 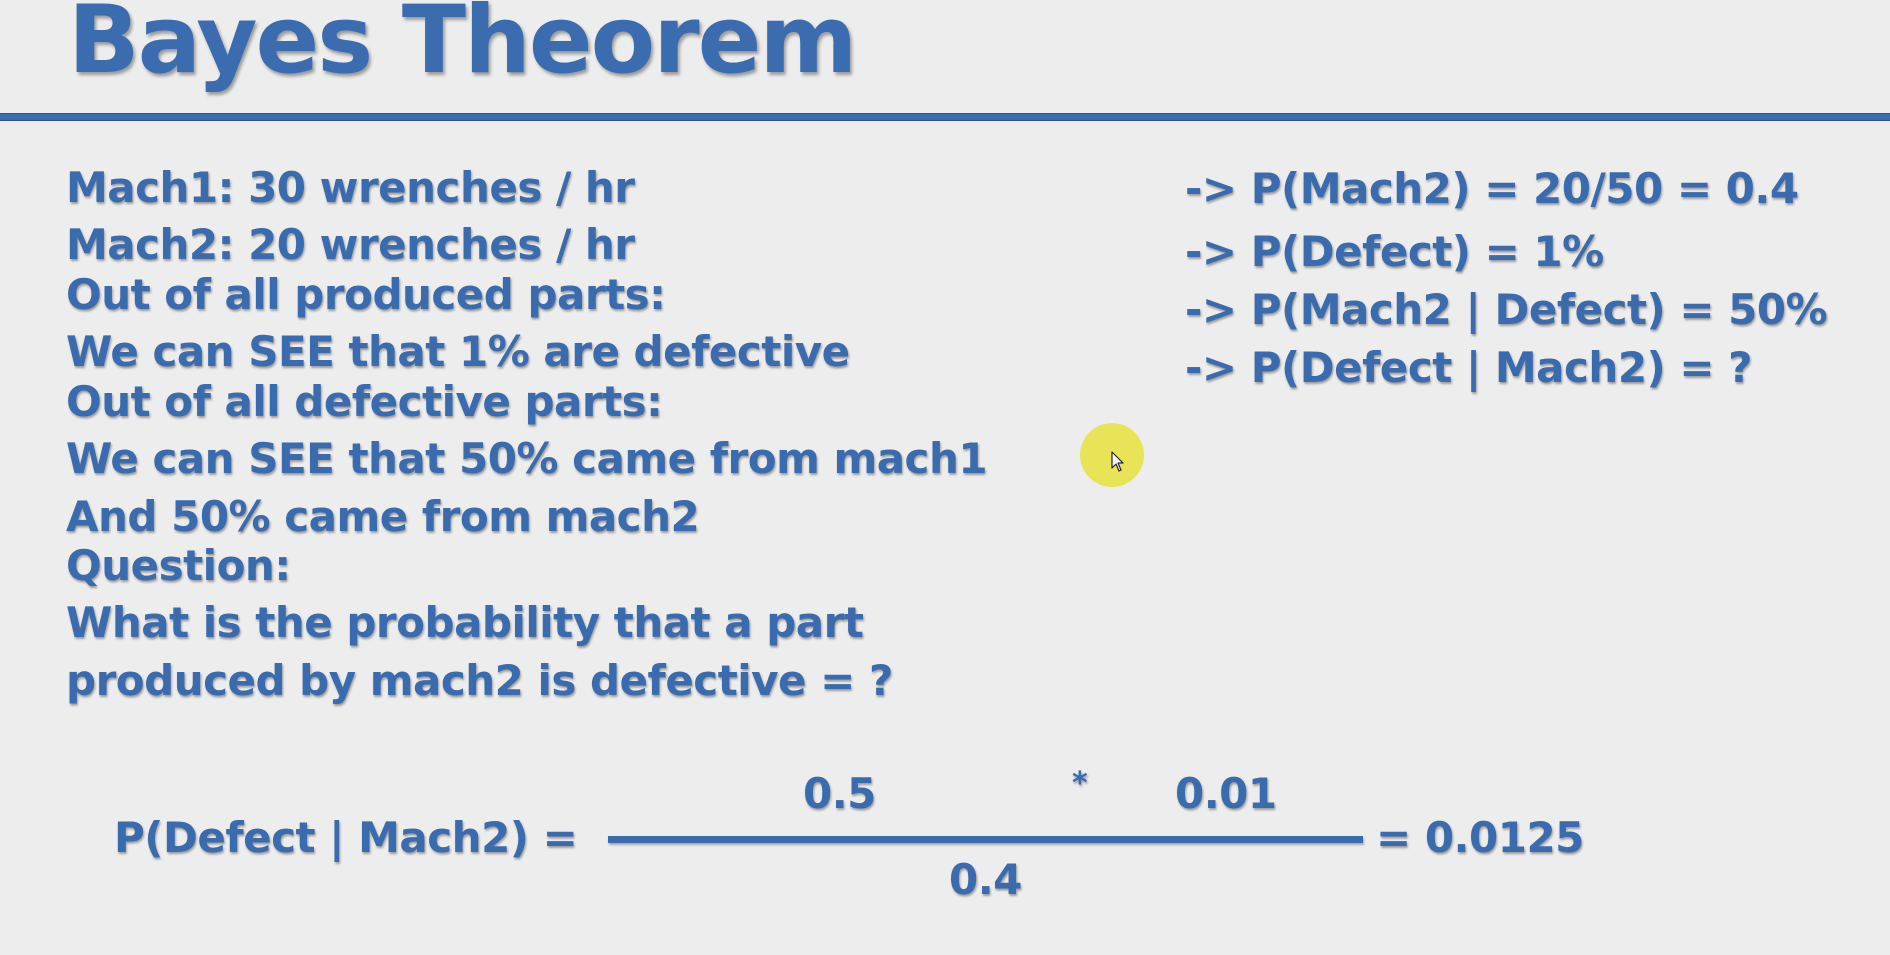 I want to click on slide-title: Bayes Theorem, so click(x=462, y=47).